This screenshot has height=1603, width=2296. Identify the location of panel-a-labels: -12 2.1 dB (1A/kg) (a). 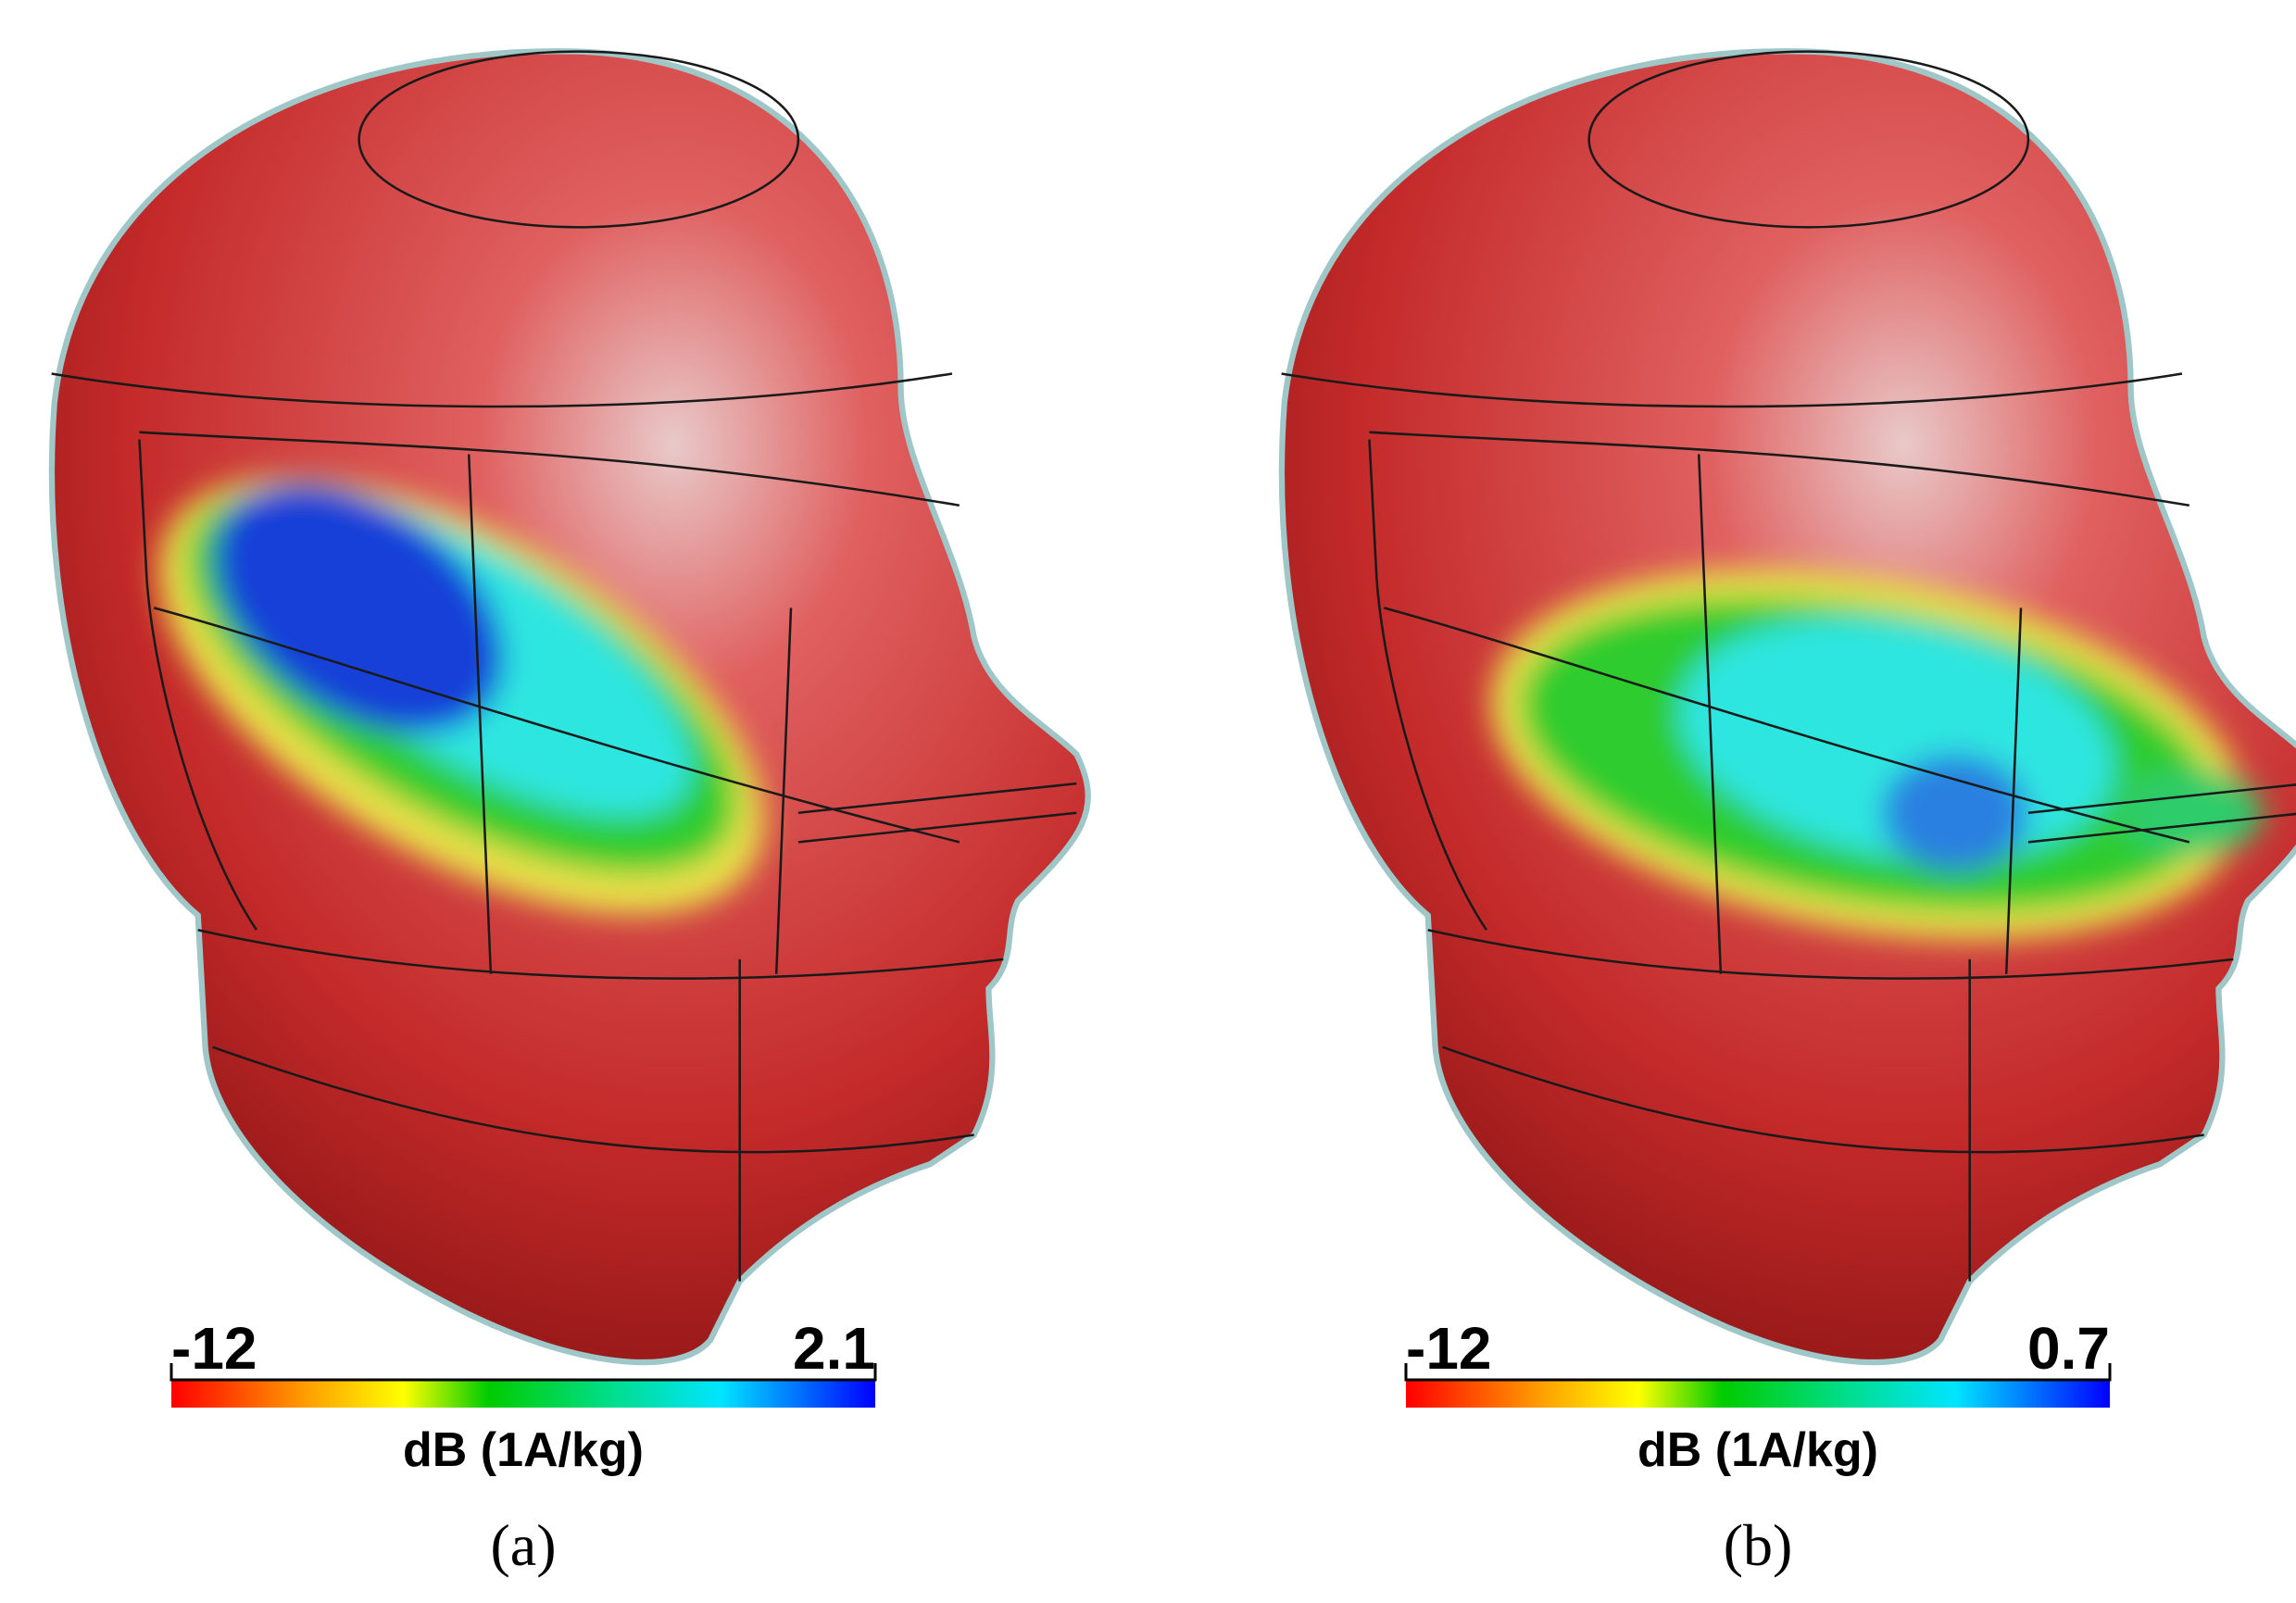
(523, 1447).